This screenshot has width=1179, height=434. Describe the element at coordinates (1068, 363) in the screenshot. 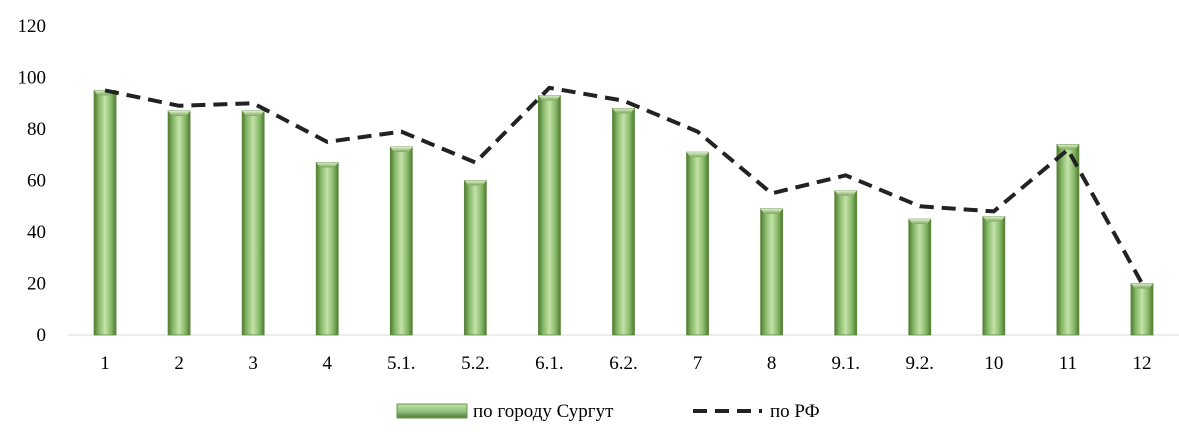

I see `x-tick-label: 11` at that location.